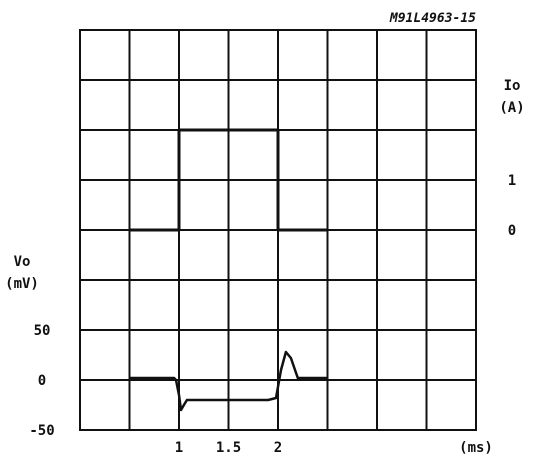 This screenshot has height=460, width=535. Describe the element at coordinates (278, 448) in the screenshot. I see `x-tick-label: 2` at that location.